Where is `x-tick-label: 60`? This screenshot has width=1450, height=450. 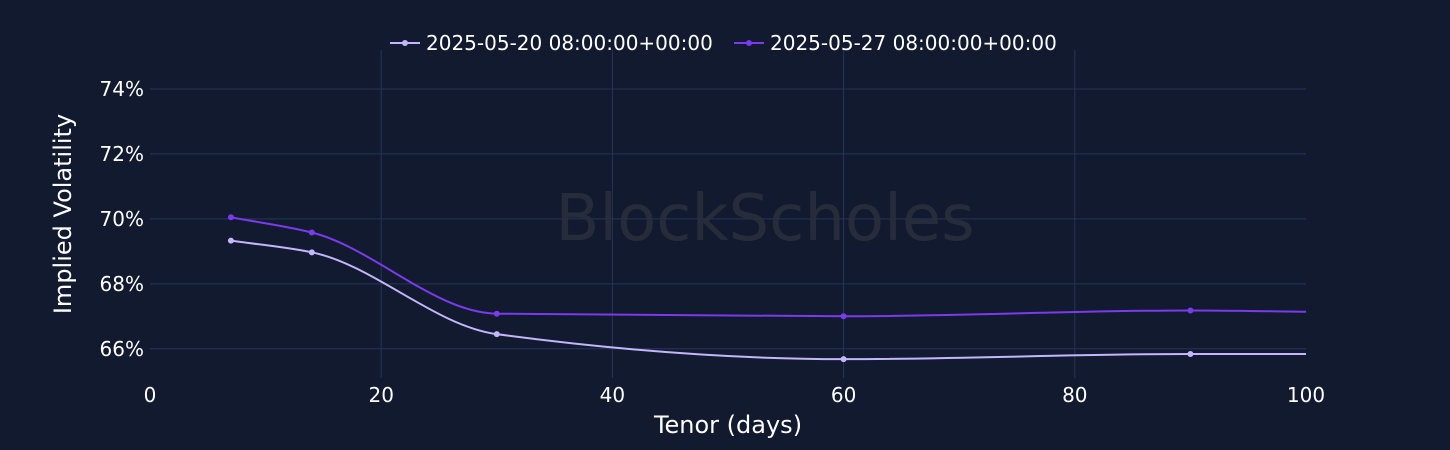 x-tick-label: 60 is located at coordinates (843, 395).